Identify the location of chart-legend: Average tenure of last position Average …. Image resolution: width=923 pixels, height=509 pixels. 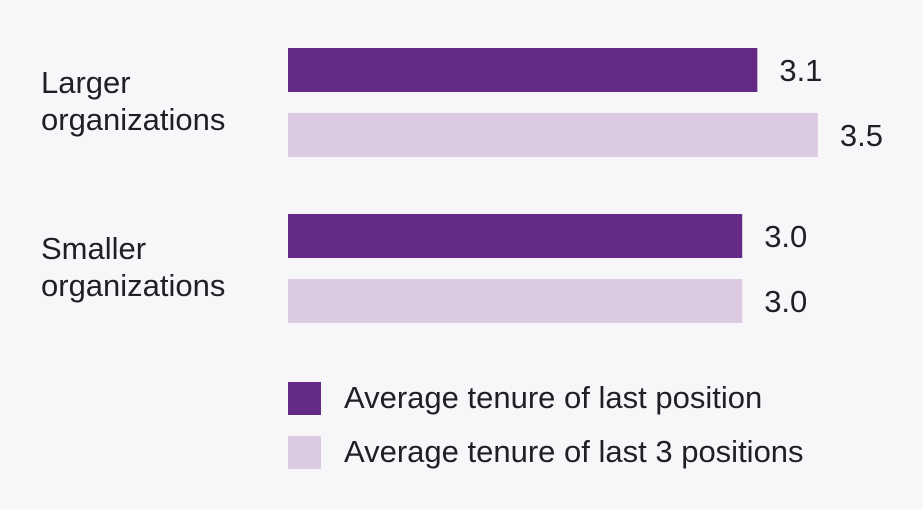
(546, 432).